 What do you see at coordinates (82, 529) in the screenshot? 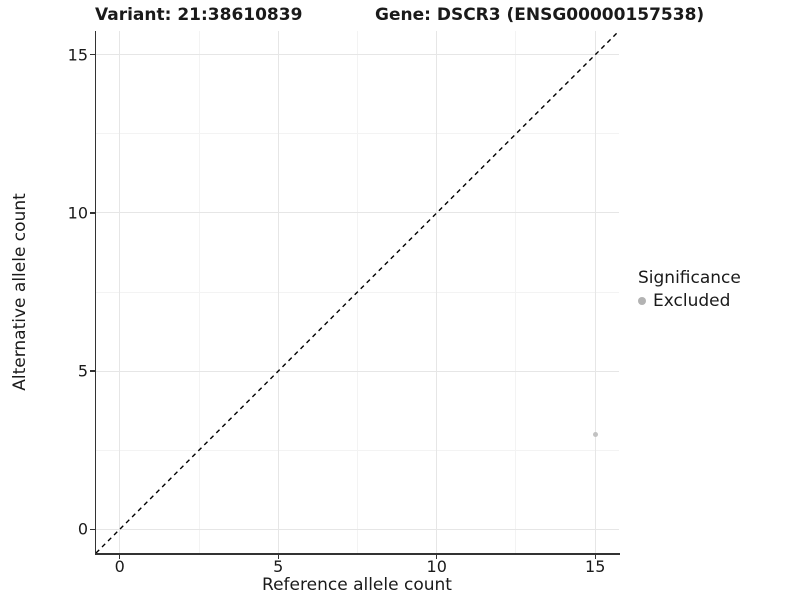
I see `y-tick-label: 0` at bounding box center [82, 529].